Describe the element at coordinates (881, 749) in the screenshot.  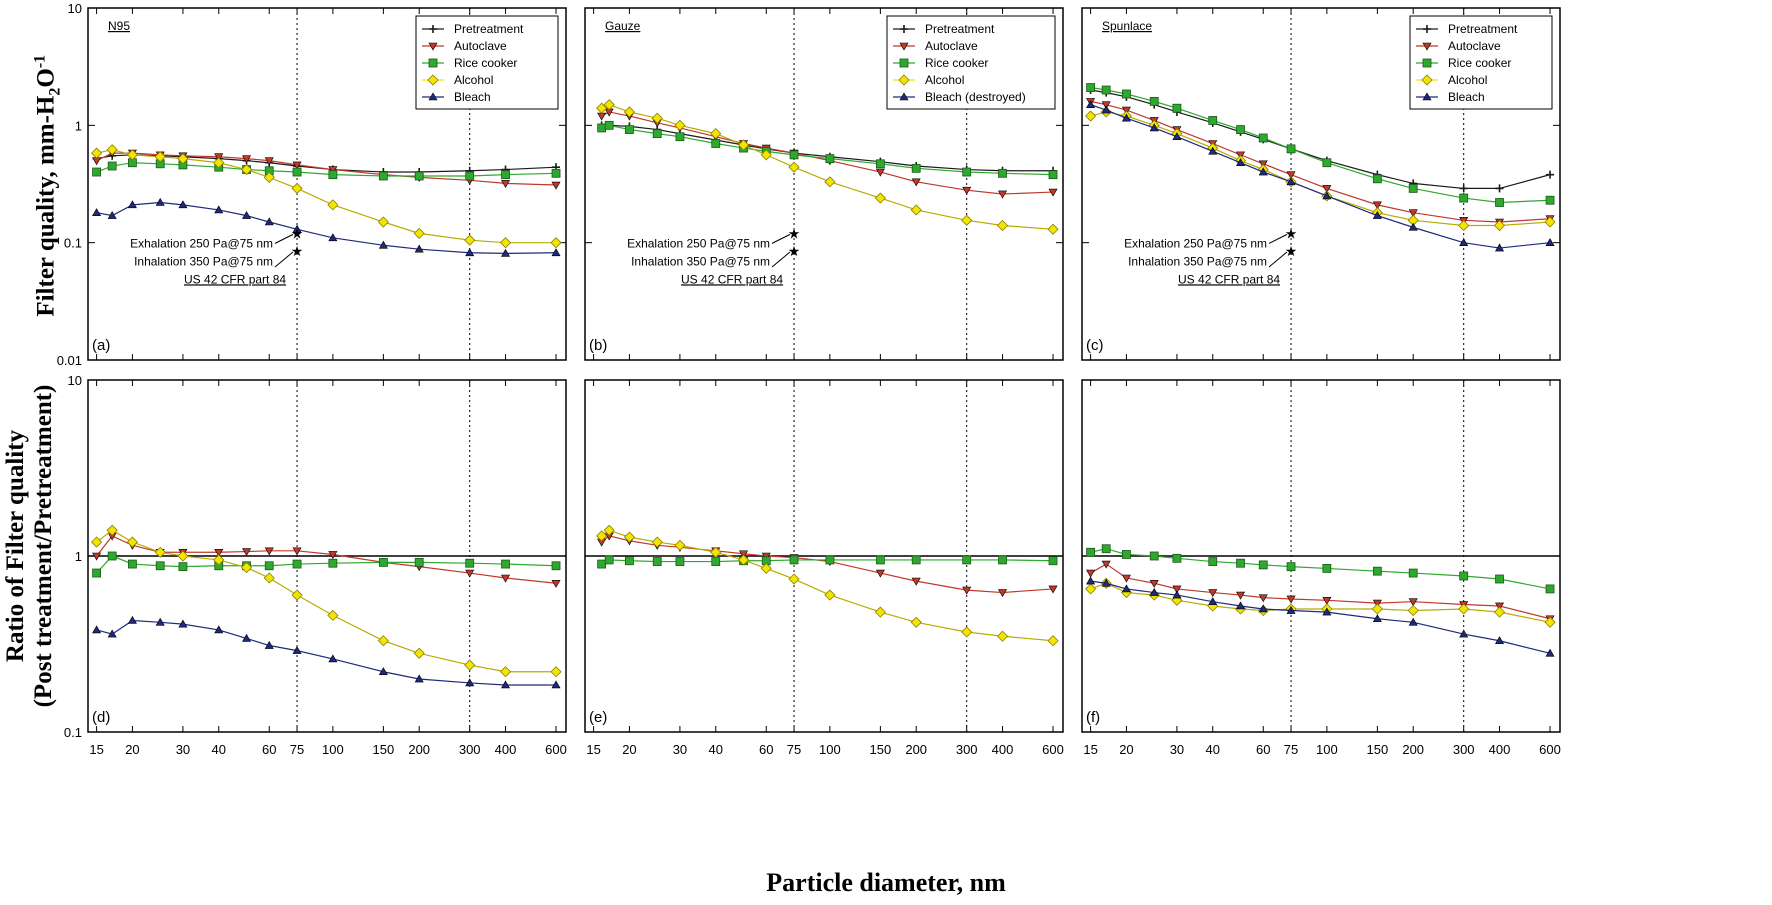
I see `x-tick-label: 150` at that location.